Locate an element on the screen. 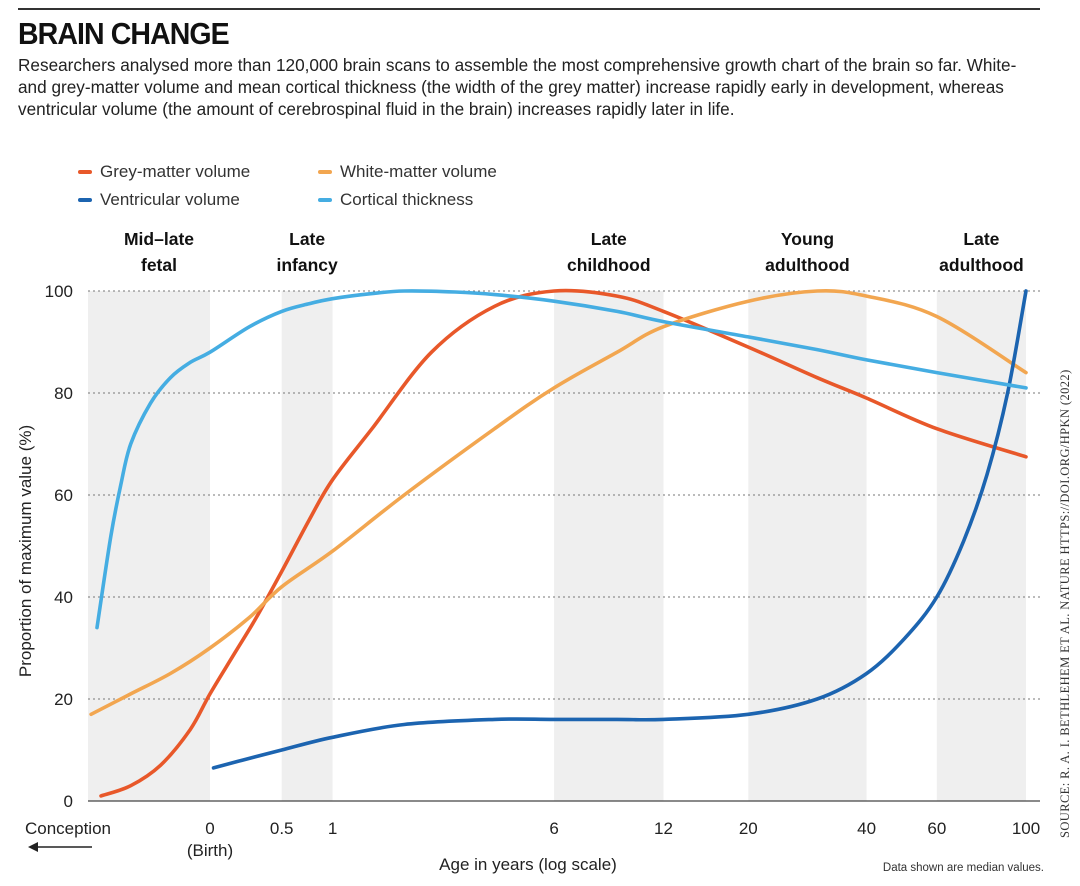 The width and height of the screenshot is (1080, 886). x-tick-label: 40 is located at coordinates (866, 828).